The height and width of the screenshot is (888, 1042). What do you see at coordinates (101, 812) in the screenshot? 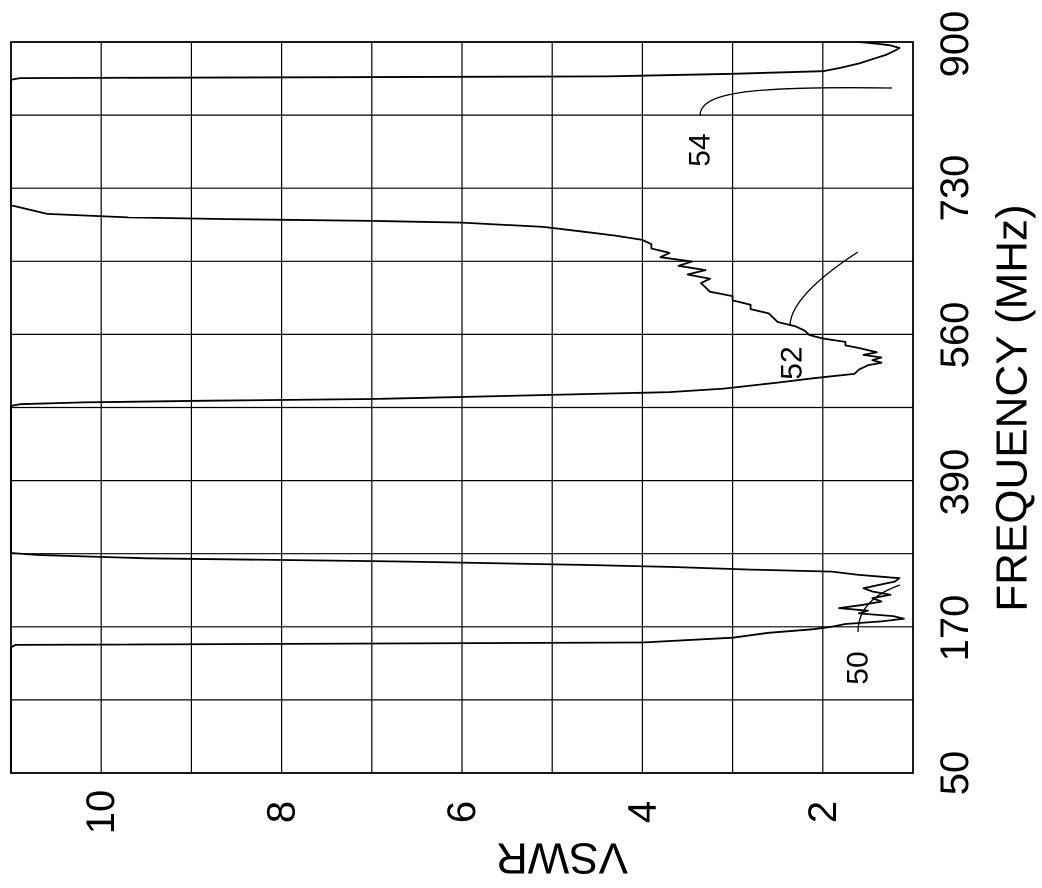
I see `y-tick-label: 10` at bounding box center [101, 812].